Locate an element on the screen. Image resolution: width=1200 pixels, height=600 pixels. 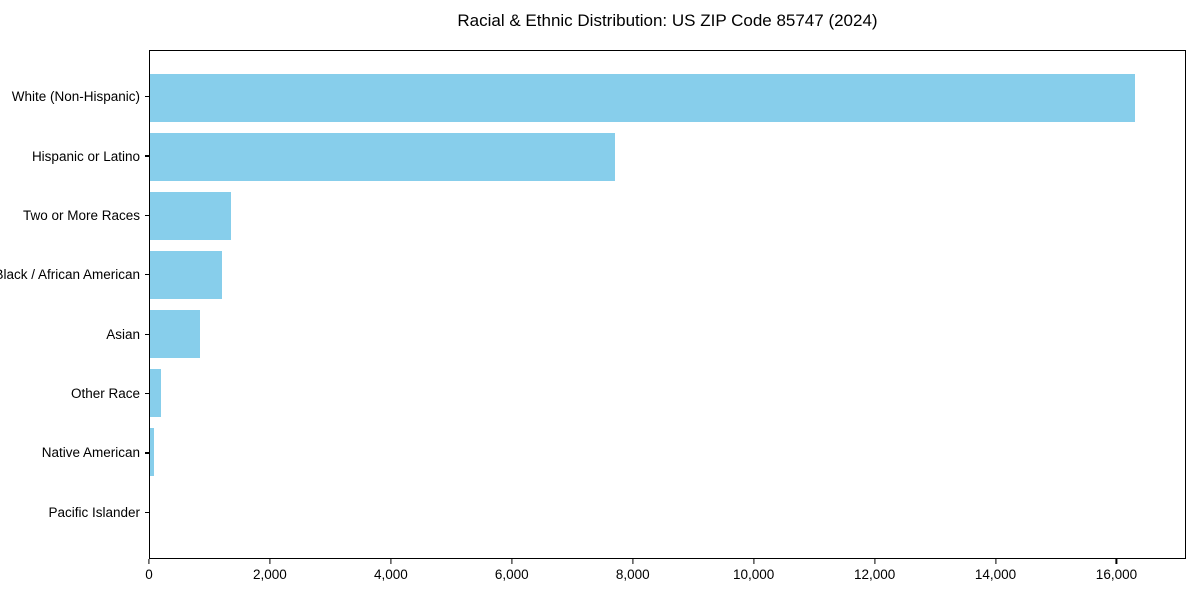
category-label-white-non-hispanic: White (Non-Hispanic) is located at coordinates (75, 97).